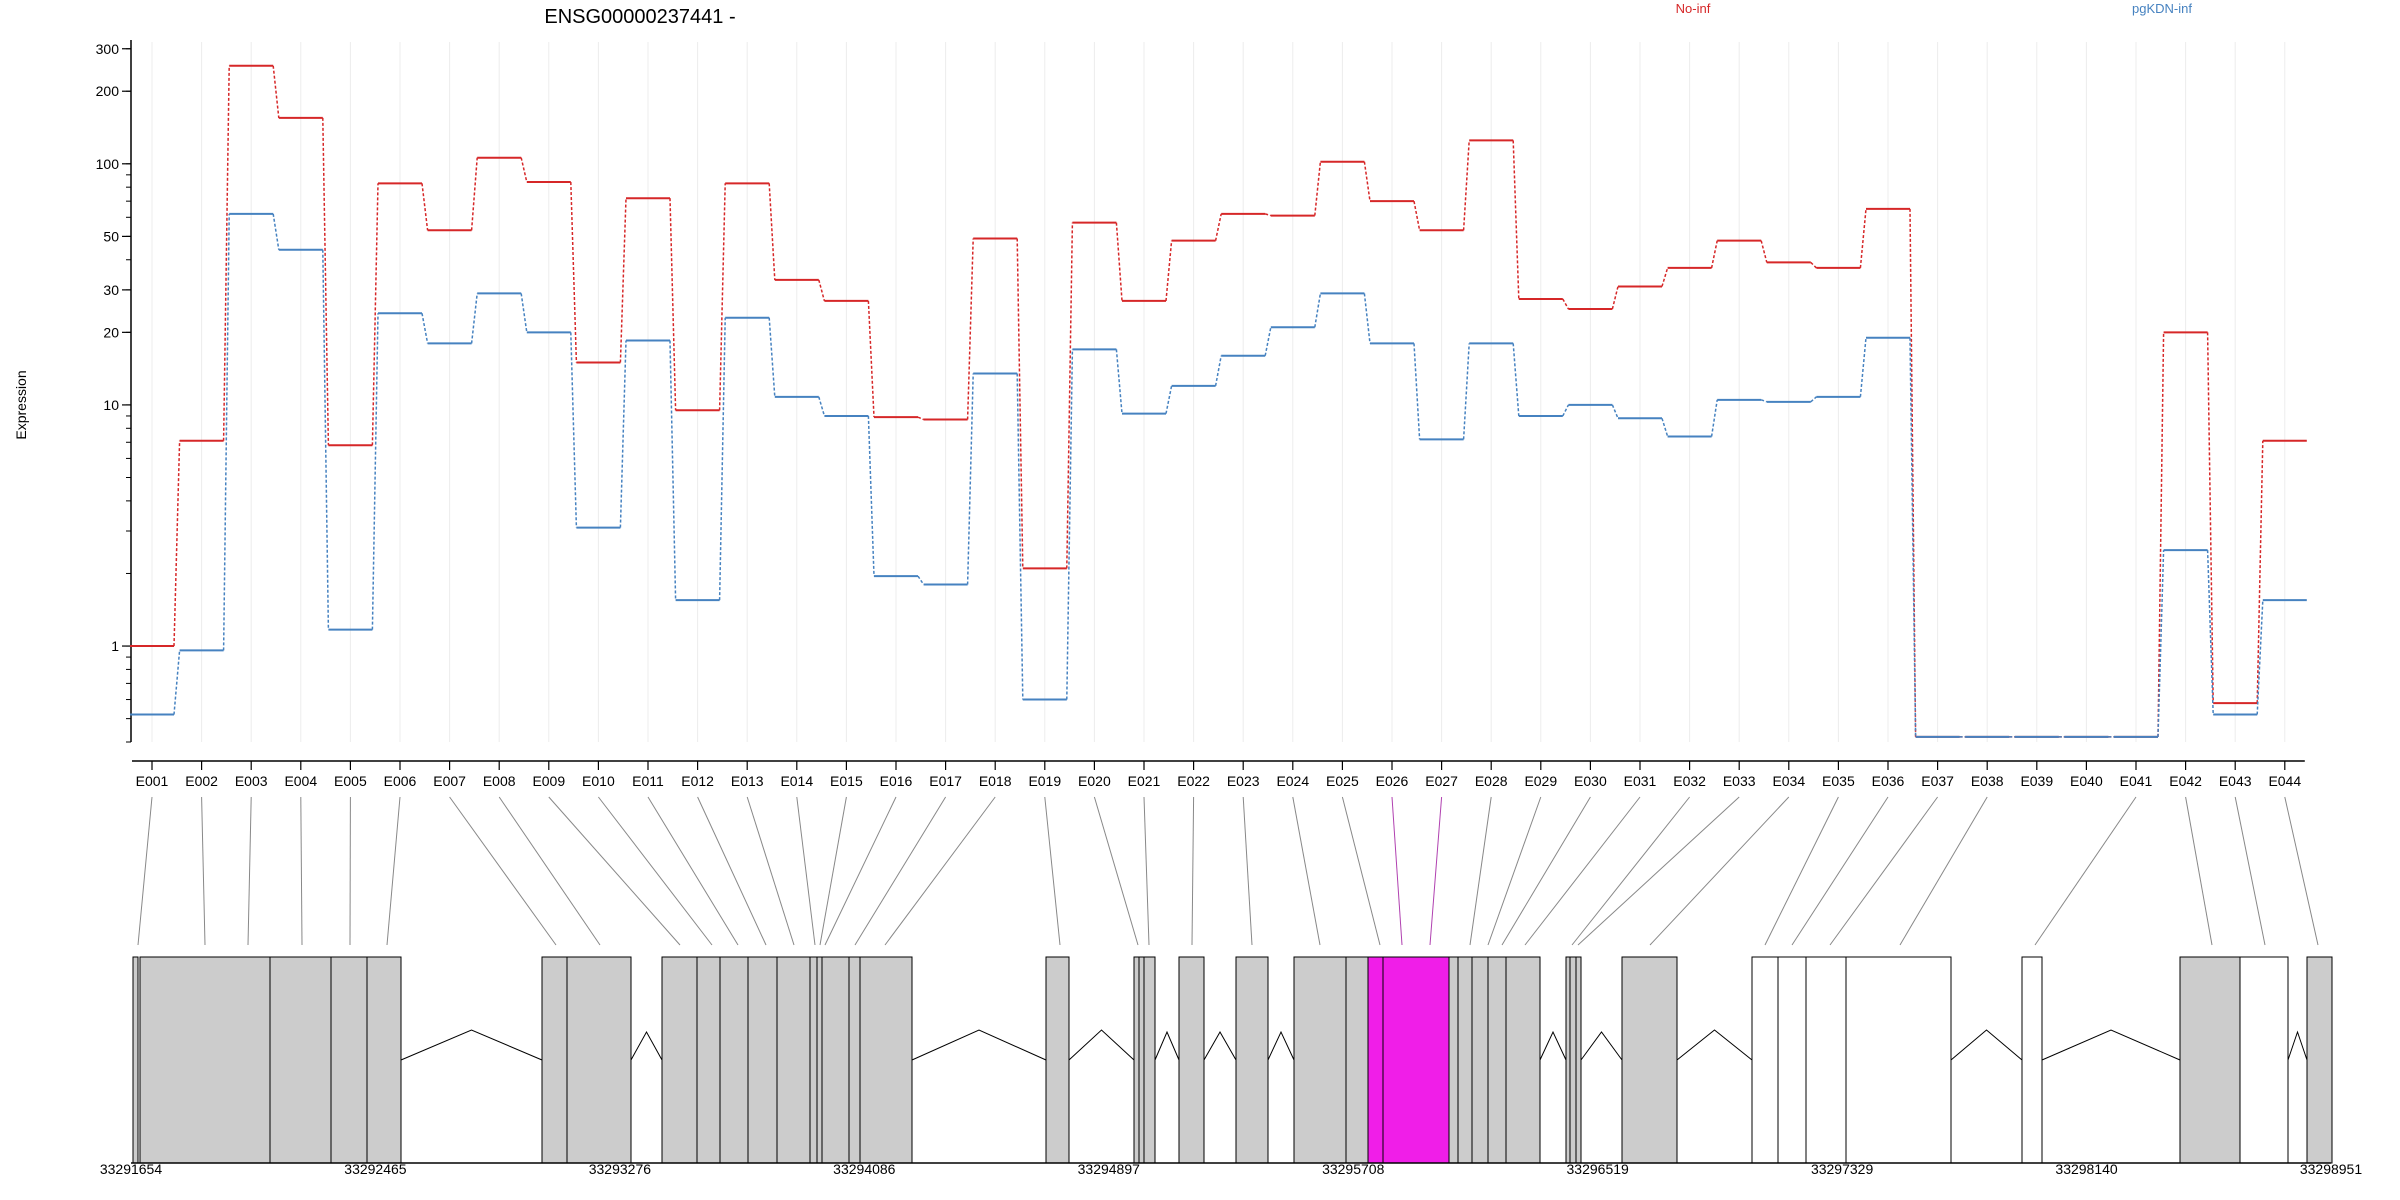 The width and height of the screenshot is (2400, 1200). I want to click on transition-pgKDN-inf-E023, so click(1268, 341).